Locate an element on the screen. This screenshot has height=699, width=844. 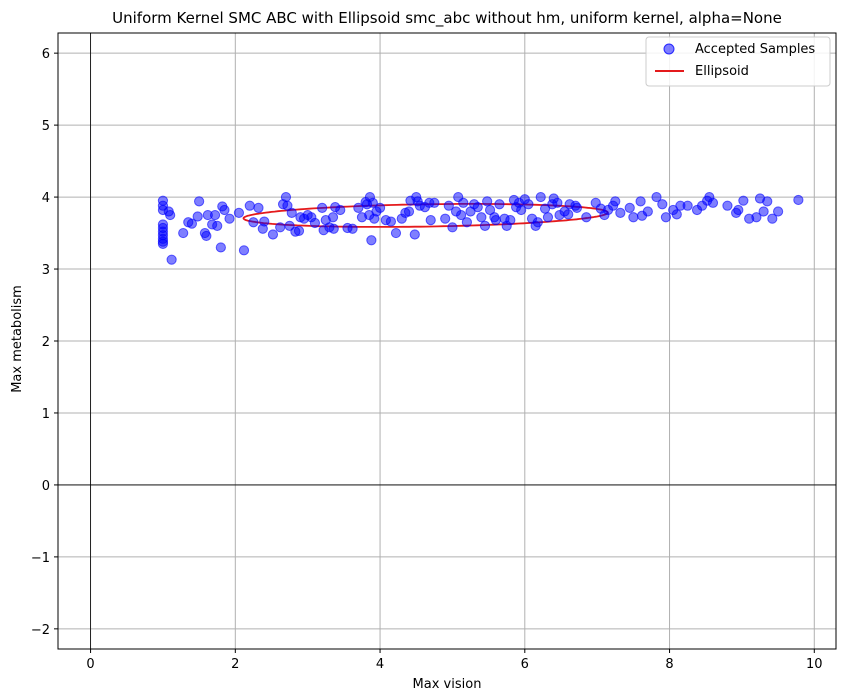
y-tick-label: 6 is located at coordinates (46, 54).